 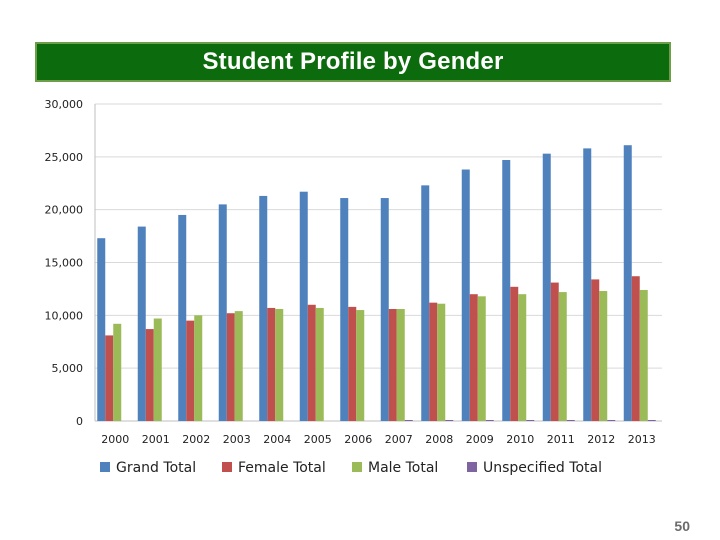 I want to click on x-tick-label: 2009, so click(x=480, y=439).